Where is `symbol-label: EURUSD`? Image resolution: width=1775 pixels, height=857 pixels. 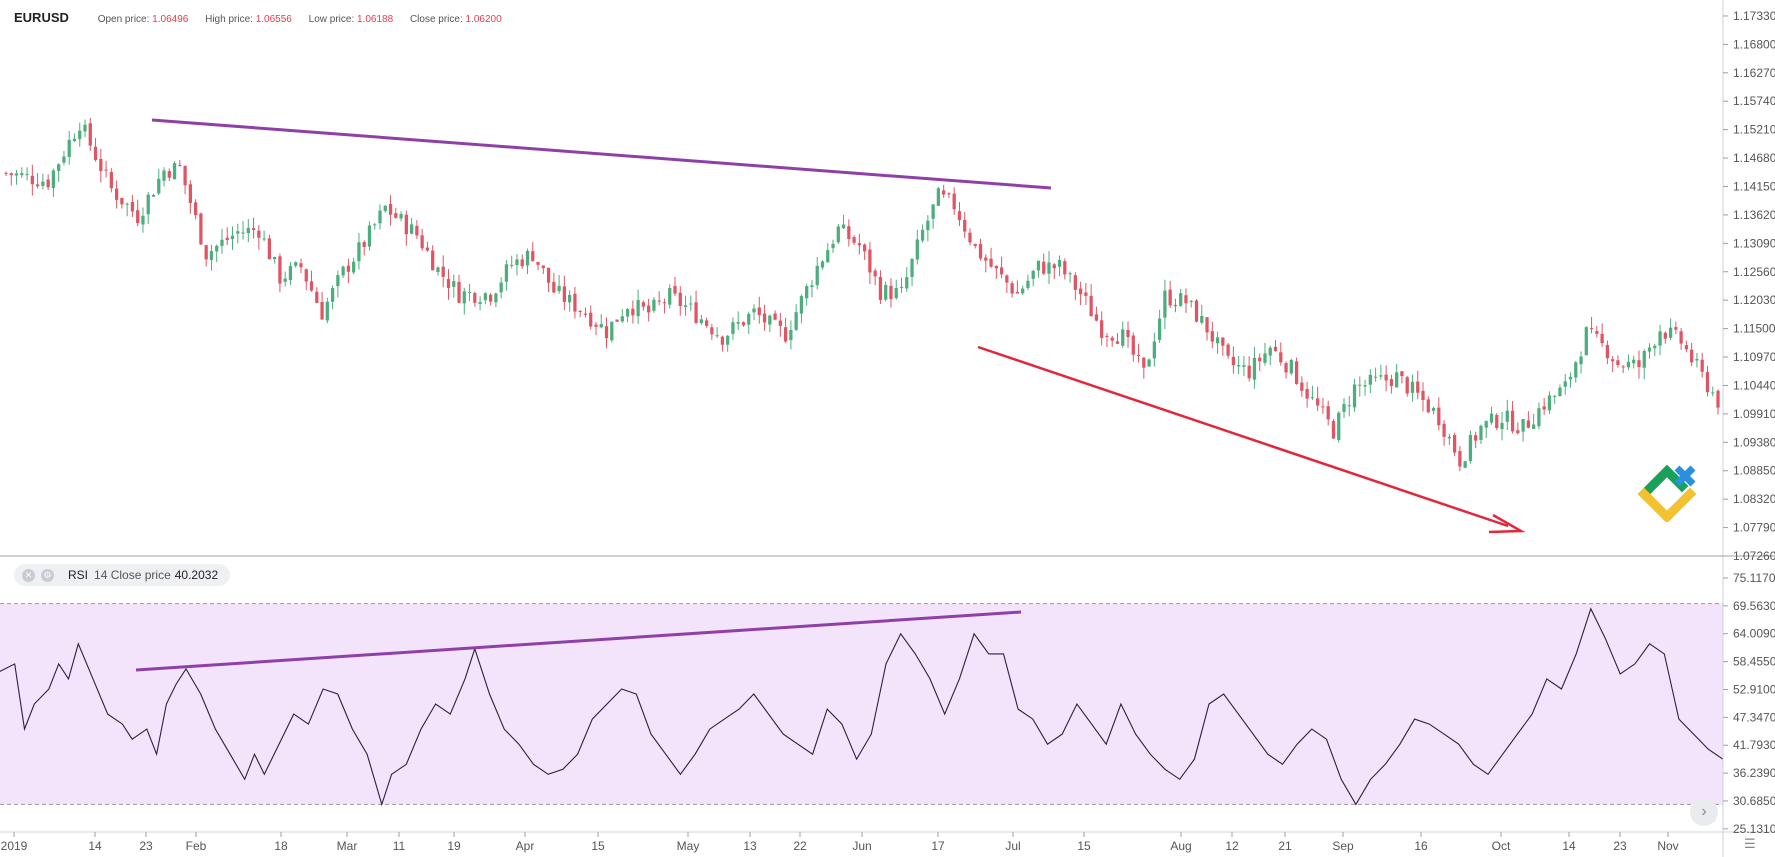 symbol-label: EURUSD is located at coordinates (41, 17).